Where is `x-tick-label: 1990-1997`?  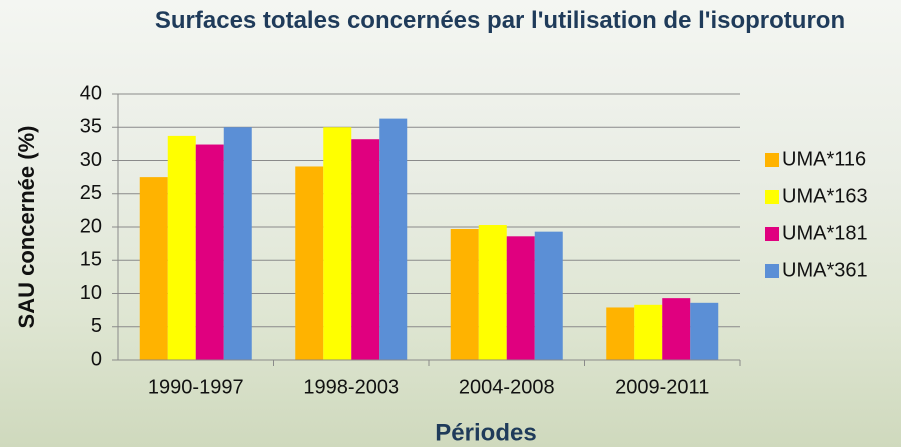 x-tick-label: 1990-1997 is located at coordinates (196, 387).